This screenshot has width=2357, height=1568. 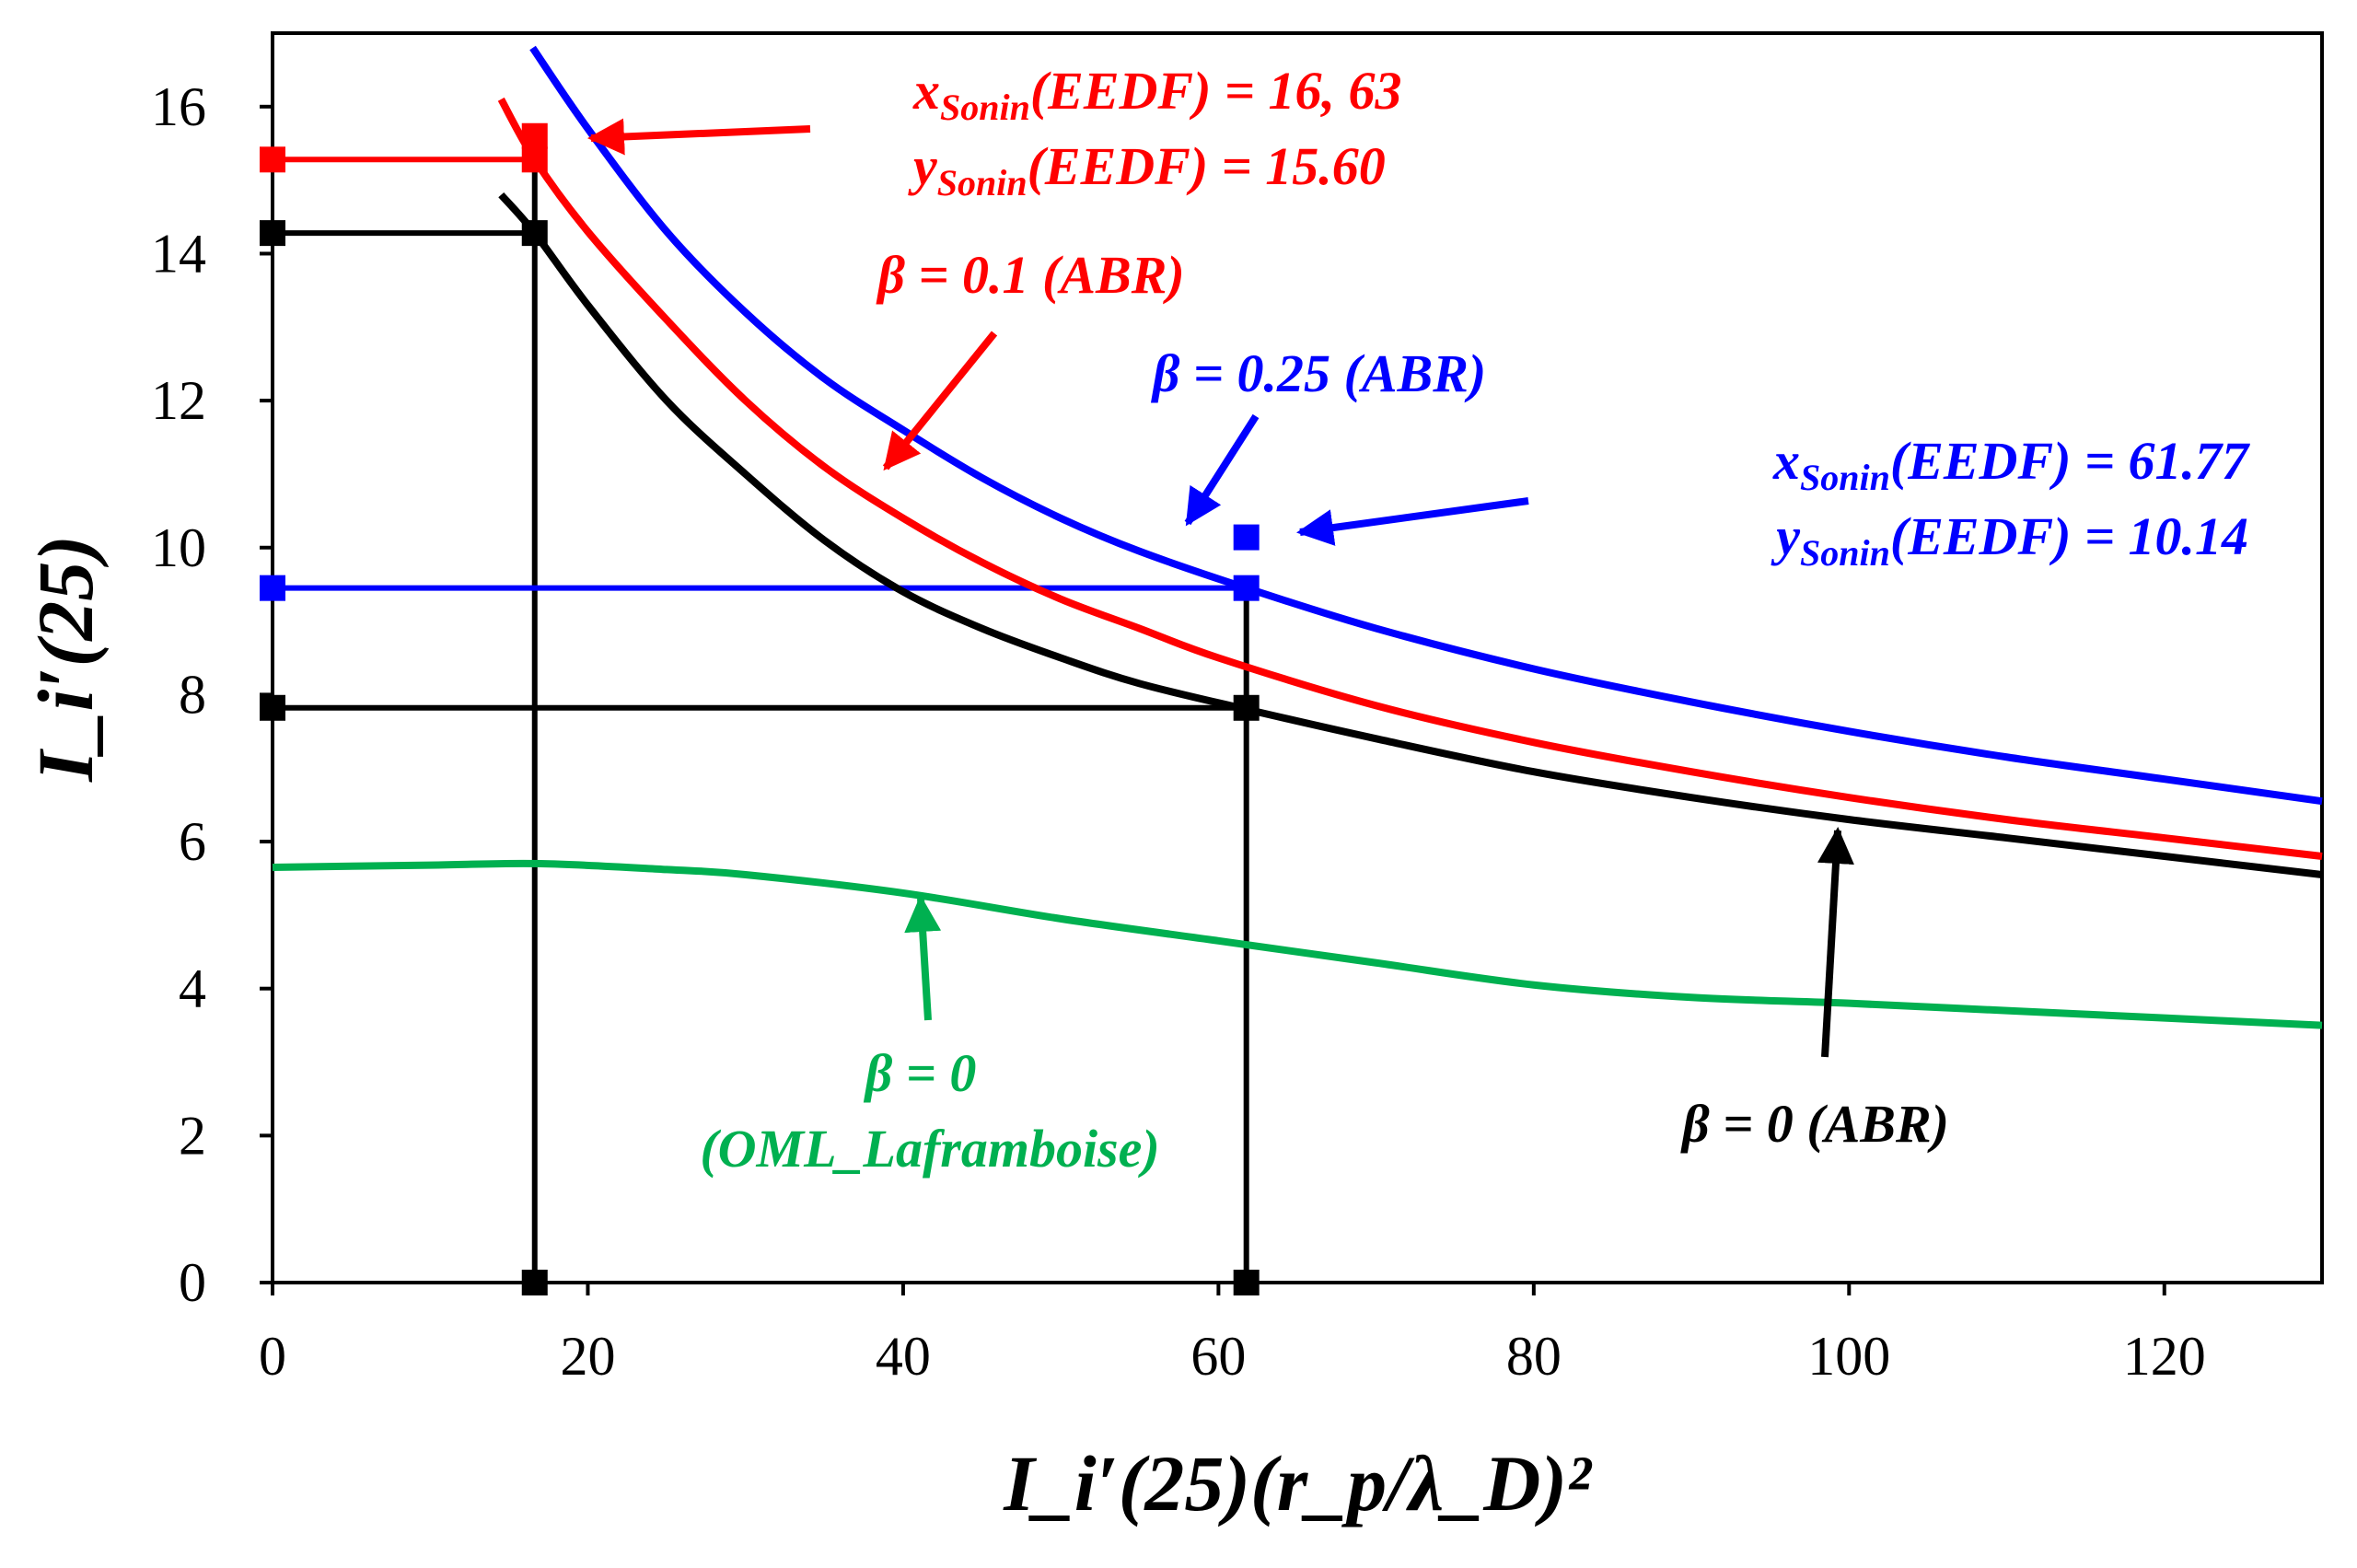 I want to click on x-tick-label: 60, so click(x=1218, y=1356).